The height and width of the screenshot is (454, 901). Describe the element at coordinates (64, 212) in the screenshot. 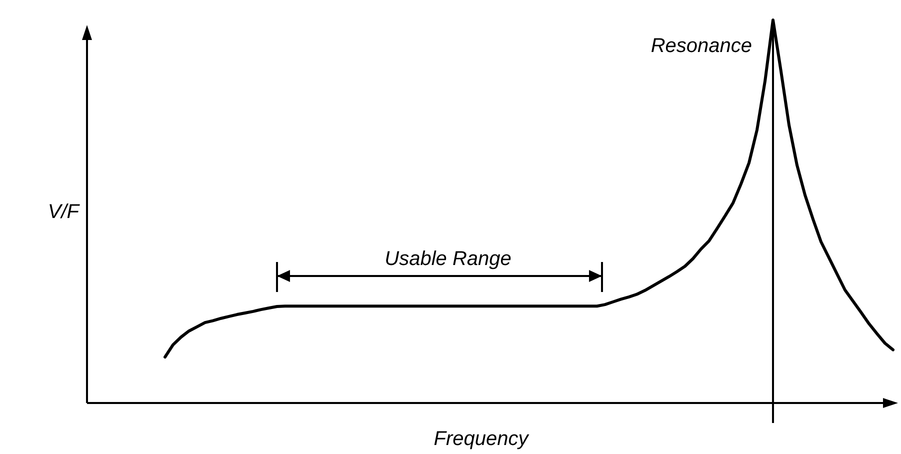

I see `y-axis-title: V/F` at that location.